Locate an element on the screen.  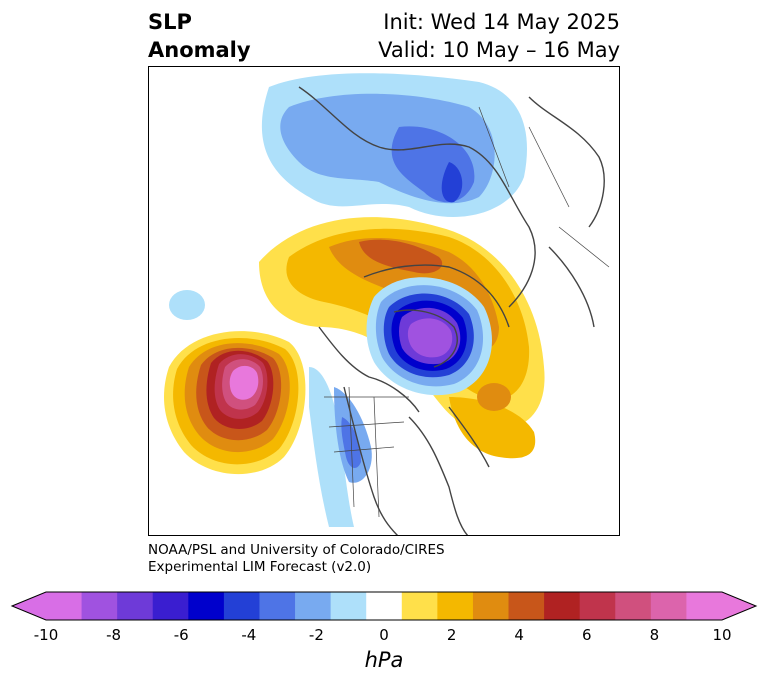
map-title: SLP Anomaly is located at coordinates (199, 36).